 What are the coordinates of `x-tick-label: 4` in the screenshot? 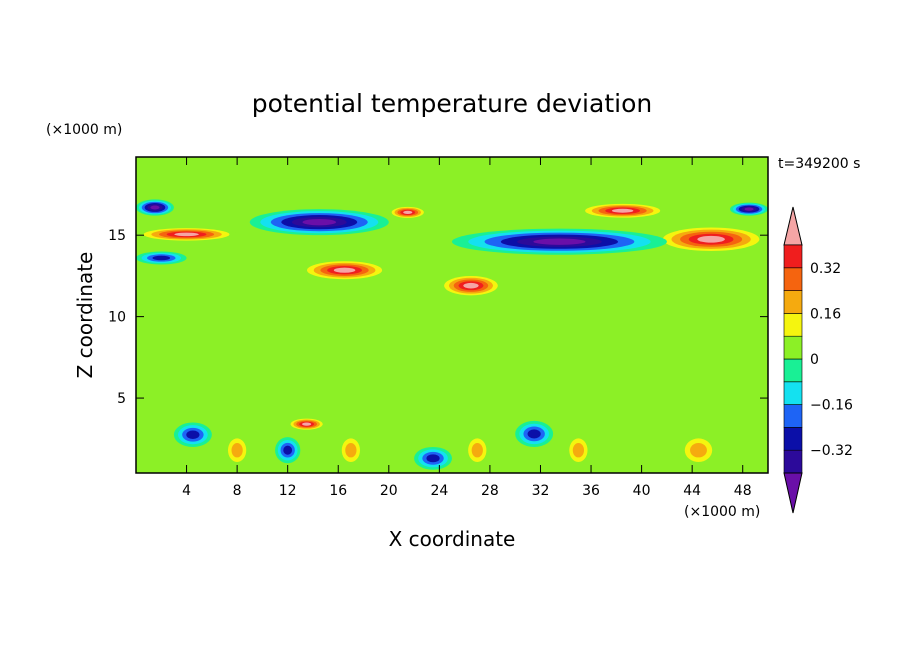 It's located at (186, 491).